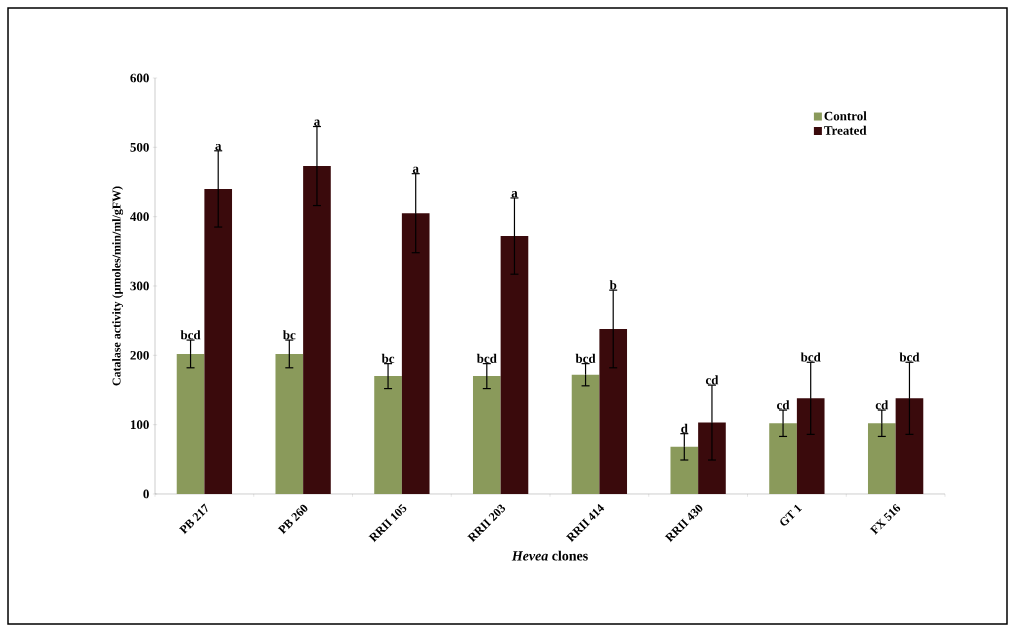 The height and width of the screenshot is (632, 1015). Describe the element at coordinates (613, 285) in the screenshot. I see `data-label: b` at that location.